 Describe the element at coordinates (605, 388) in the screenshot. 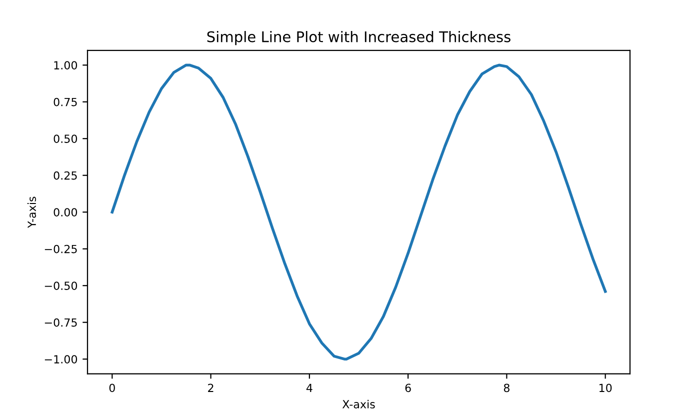

I see `x-tick-label: 10` at that location.